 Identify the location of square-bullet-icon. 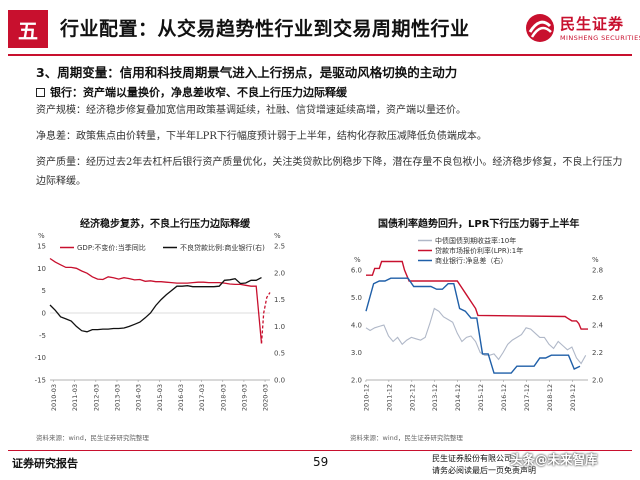
(40, 92).